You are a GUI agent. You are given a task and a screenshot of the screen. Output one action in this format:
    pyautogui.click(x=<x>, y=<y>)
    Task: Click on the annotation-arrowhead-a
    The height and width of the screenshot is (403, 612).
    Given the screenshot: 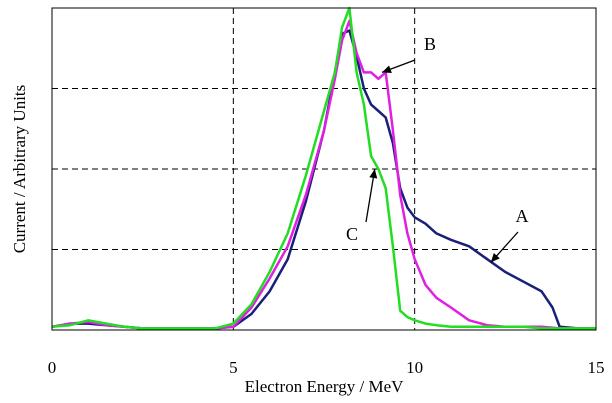 What is the action you would take?
    pyautogui.click(x=495, y=258)
    